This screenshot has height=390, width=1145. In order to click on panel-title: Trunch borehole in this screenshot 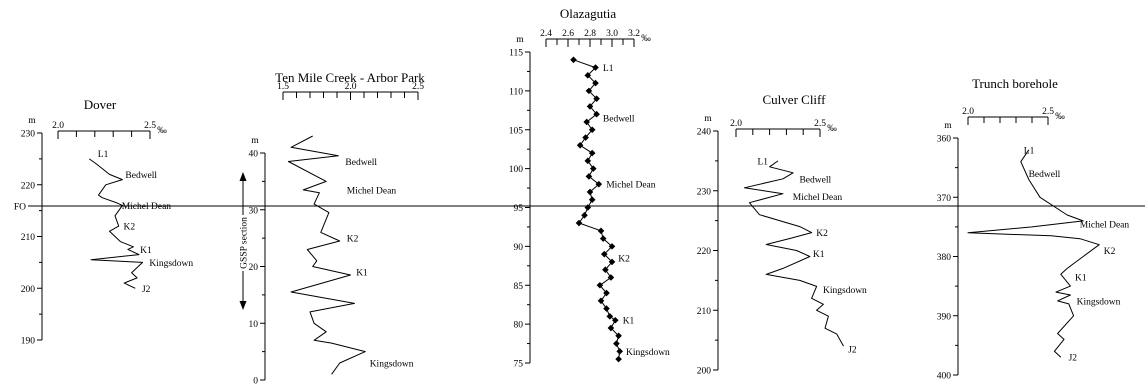, I will do `click(1015, 83)`.